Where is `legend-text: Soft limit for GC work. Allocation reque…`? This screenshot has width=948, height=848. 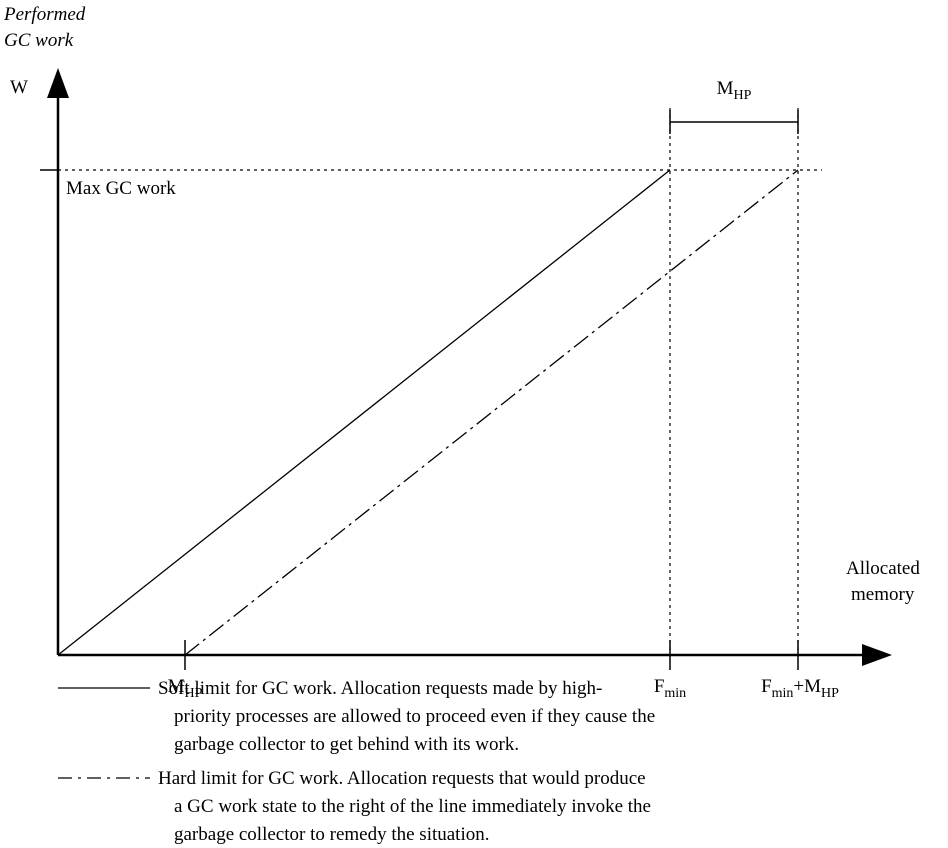 legend-text: Soft limit for GC work. Allocation reque… is located at coordinates (380, 688).